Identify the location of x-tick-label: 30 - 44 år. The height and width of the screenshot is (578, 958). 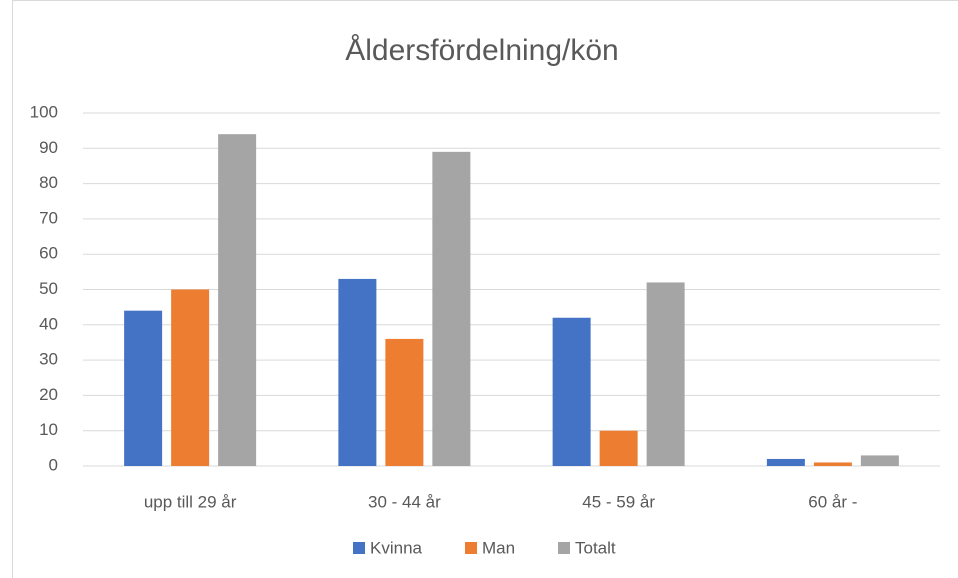
(404, 501).